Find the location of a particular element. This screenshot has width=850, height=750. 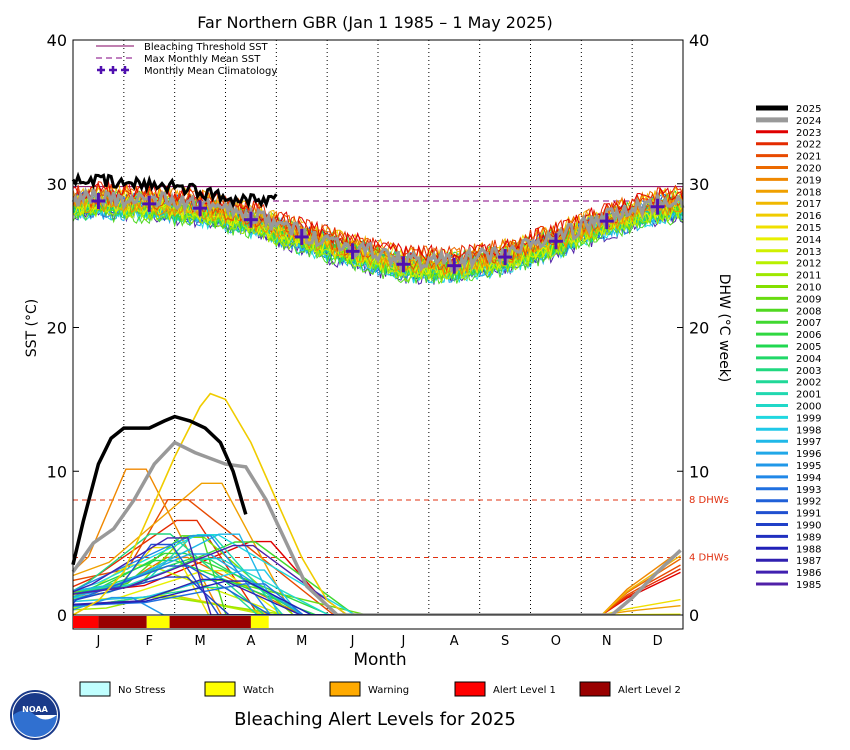

month-label: S is located at coordinates (505, 641).